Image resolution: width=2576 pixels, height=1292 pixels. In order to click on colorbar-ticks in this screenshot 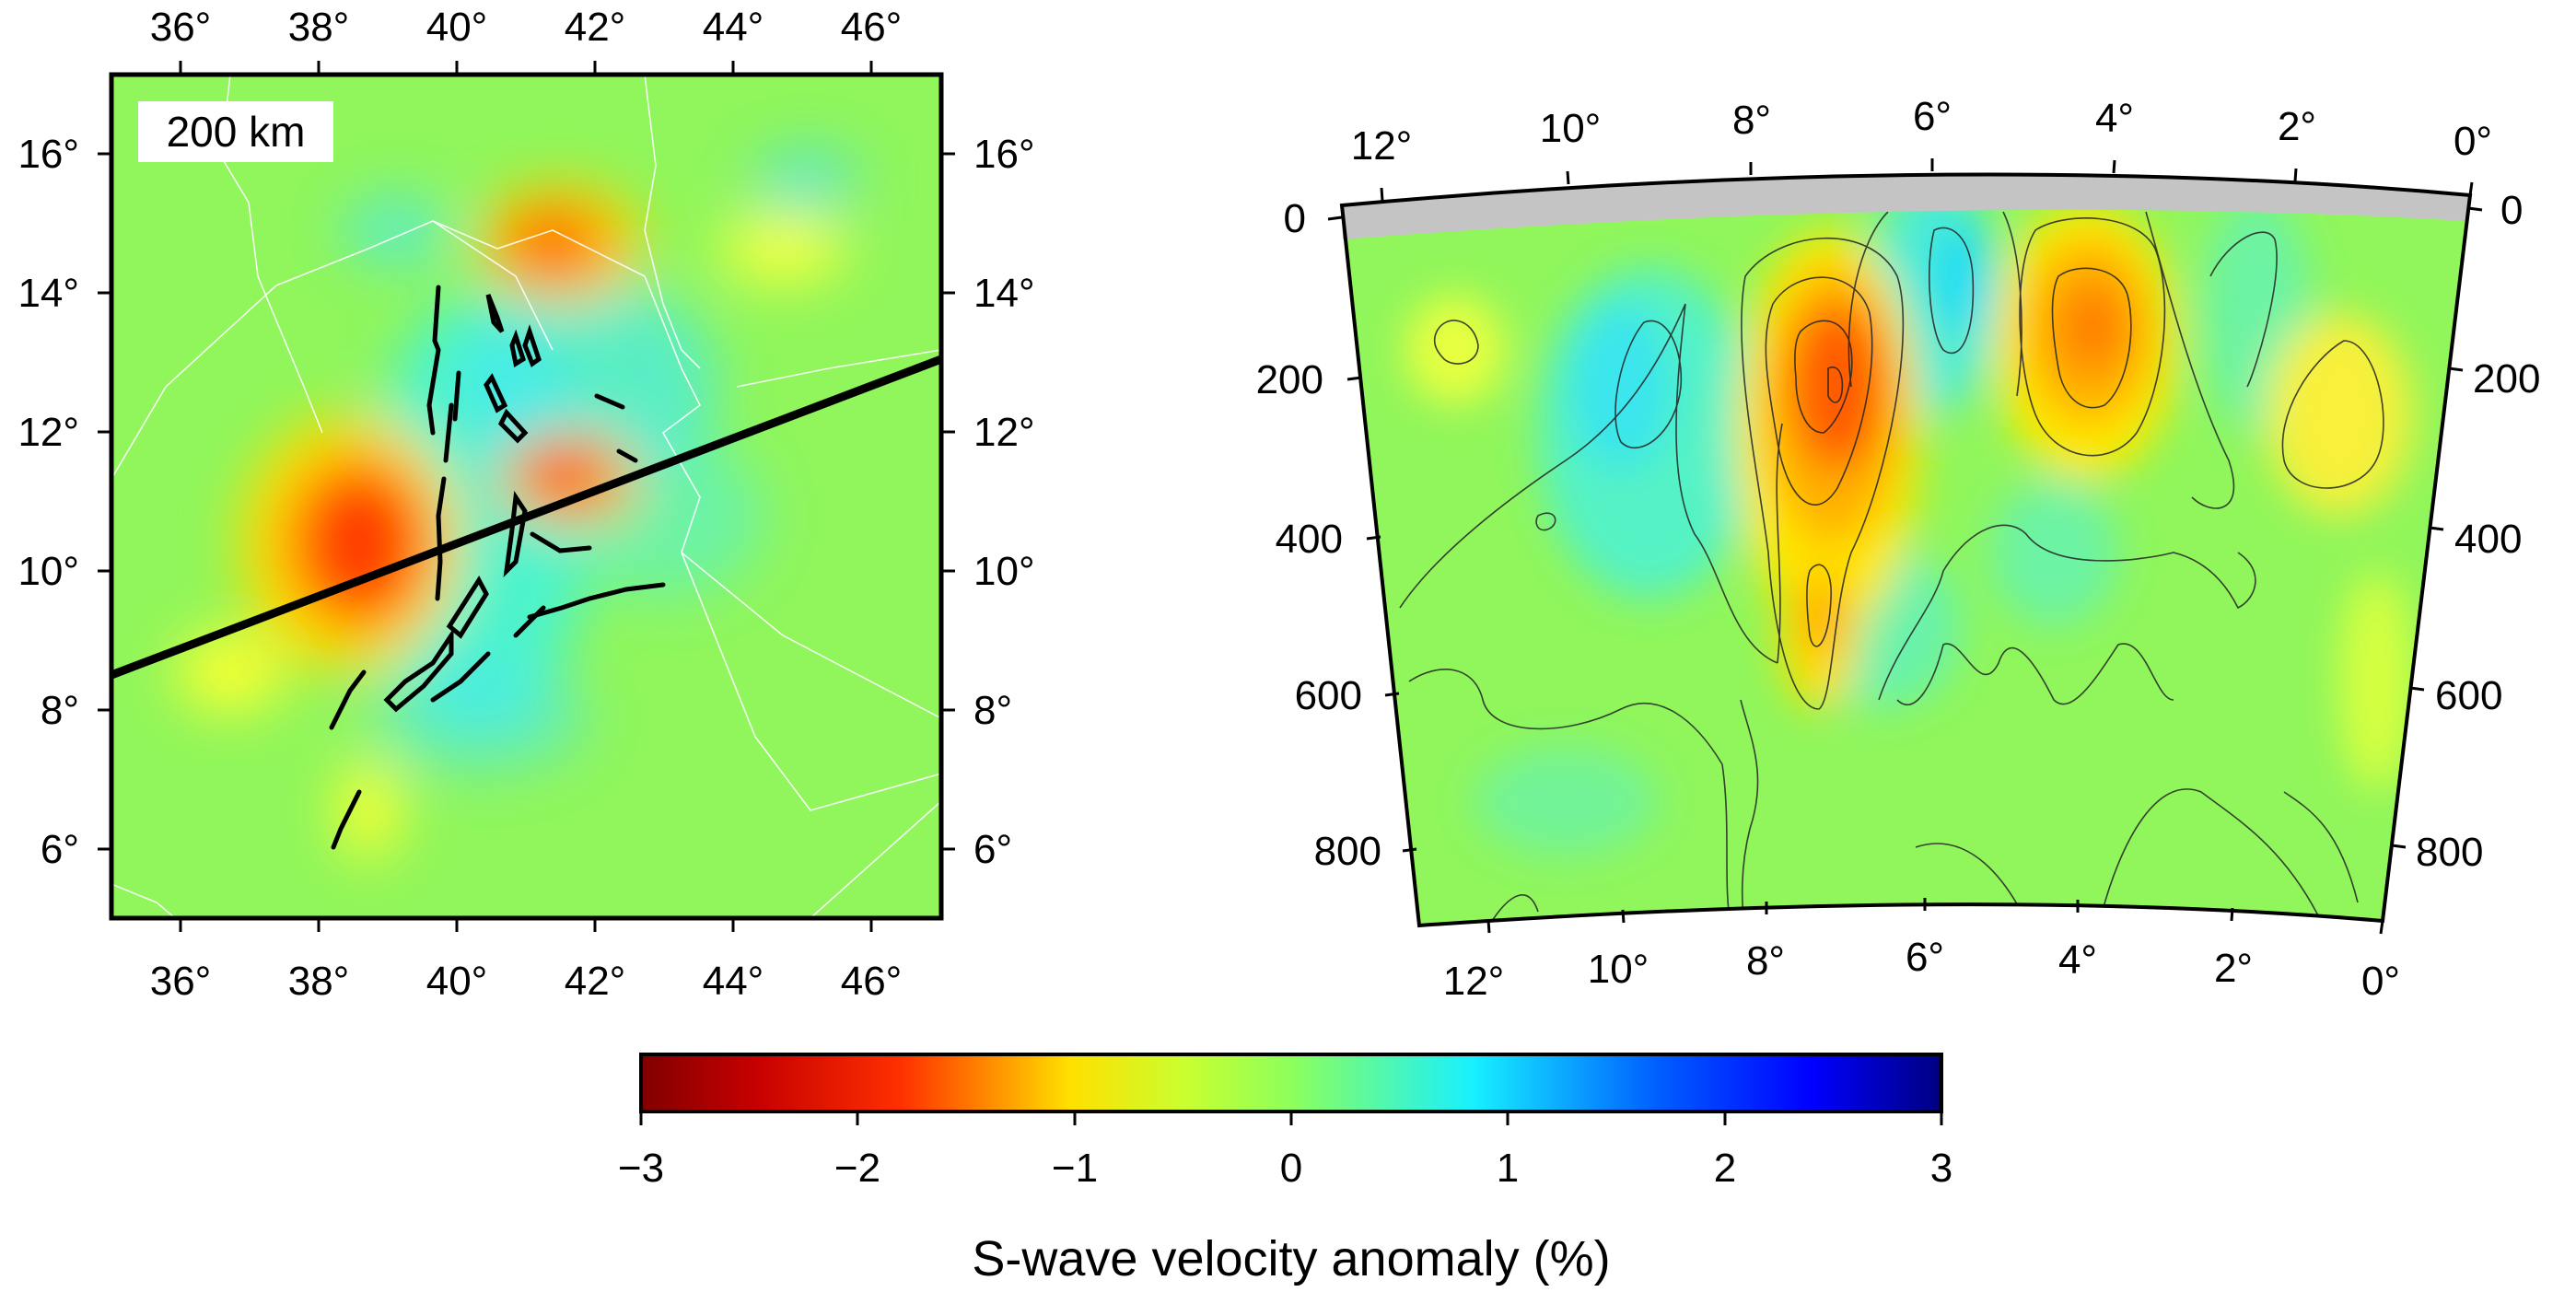, I will do `click(1291, 1118)`.